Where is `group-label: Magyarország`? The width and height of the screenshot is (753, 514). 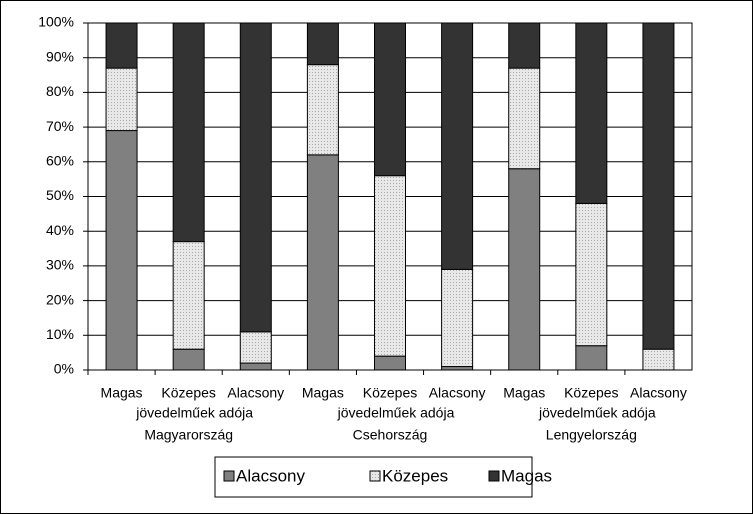
group-label: Magyarország is located at coordinates (188, 435).